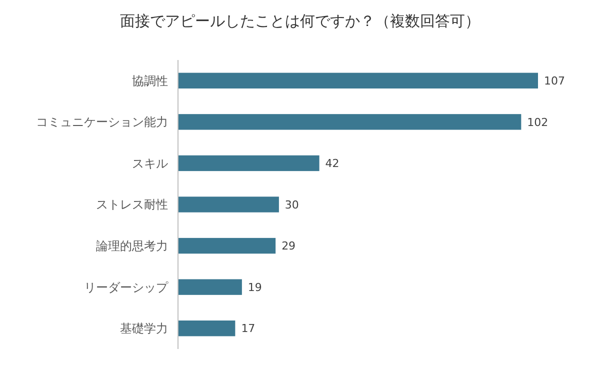 The width and height of the screenshot is (600, 367). Describe the element at coordinates (291, 205) in the screenshot. I see `data-label: 30` at that location.